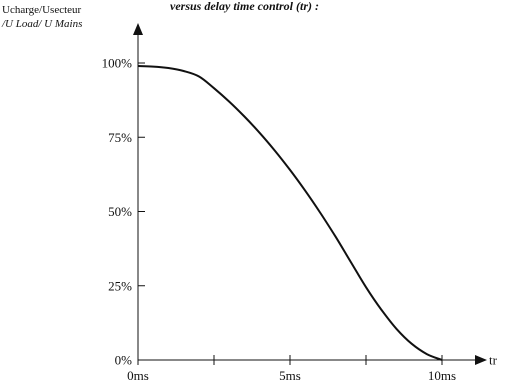 The width and height of the screenshot is (505, 386). I want to click on y-axis-label-line-1: Ucharge/Usecteur, so click(42, 10).